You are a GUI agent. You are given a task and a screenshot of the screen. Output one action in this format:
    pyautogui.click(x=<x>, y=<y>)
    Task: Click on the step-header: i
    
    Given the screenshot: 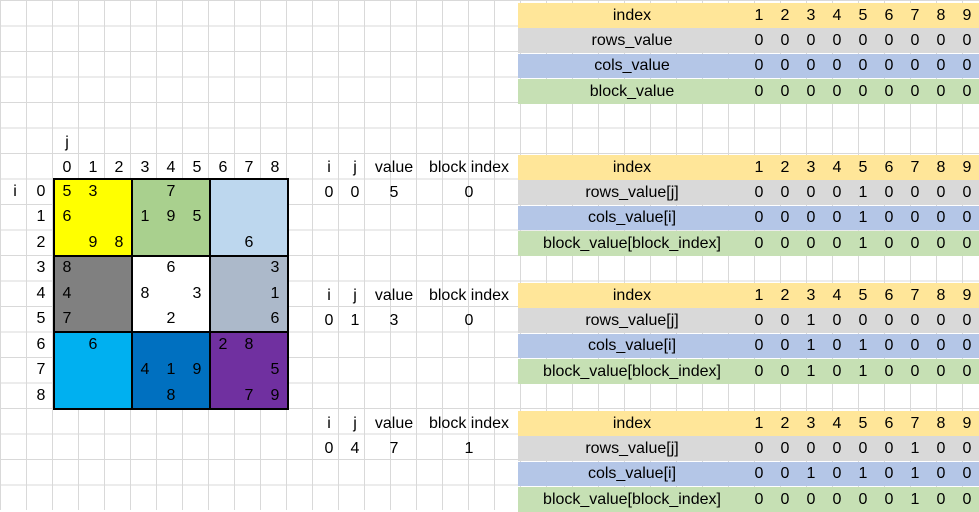 What is the action you would take?
    pyautogui.click(x=329, y=423)
    